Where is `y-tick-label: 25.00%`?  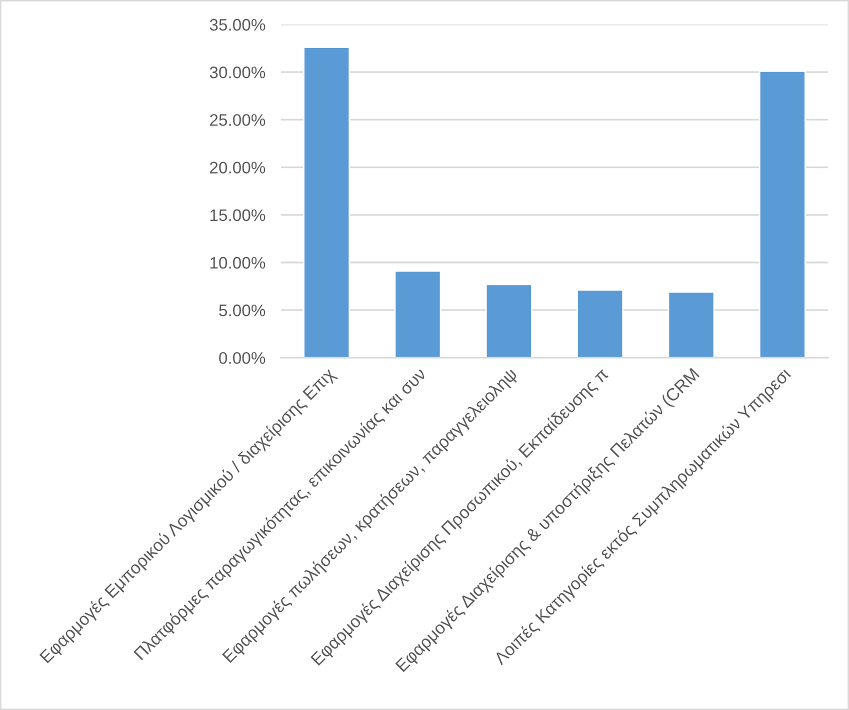
y-tick-label: 25.00% is located at coordinates (238, 120).